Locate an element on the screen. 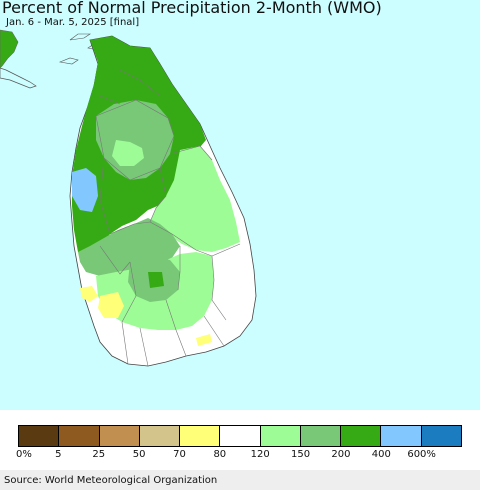 The height and width of the screenshot is (490, 480). legend-tick-label: 25 is located at coordinates (99, 454).